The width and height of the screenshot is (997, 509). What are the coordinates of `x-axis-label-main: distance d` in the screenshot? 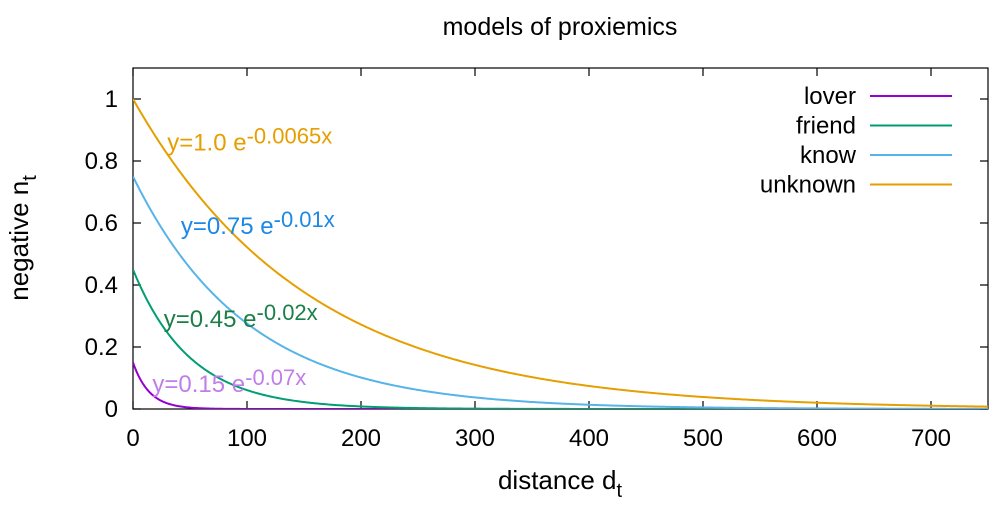 It's located at (557, 480).